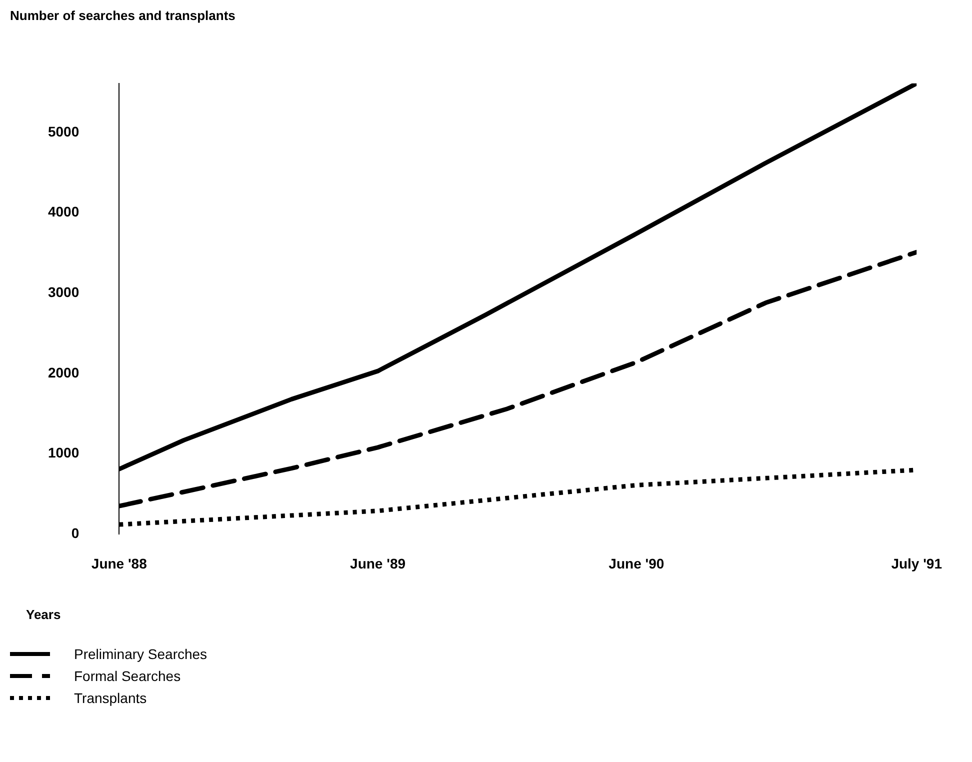 The image size is (972, 762). What do you see at coordinates (916, 563) in the screenshot?
I see `x-tick-label: July '91` at bounding box center [916, 563].